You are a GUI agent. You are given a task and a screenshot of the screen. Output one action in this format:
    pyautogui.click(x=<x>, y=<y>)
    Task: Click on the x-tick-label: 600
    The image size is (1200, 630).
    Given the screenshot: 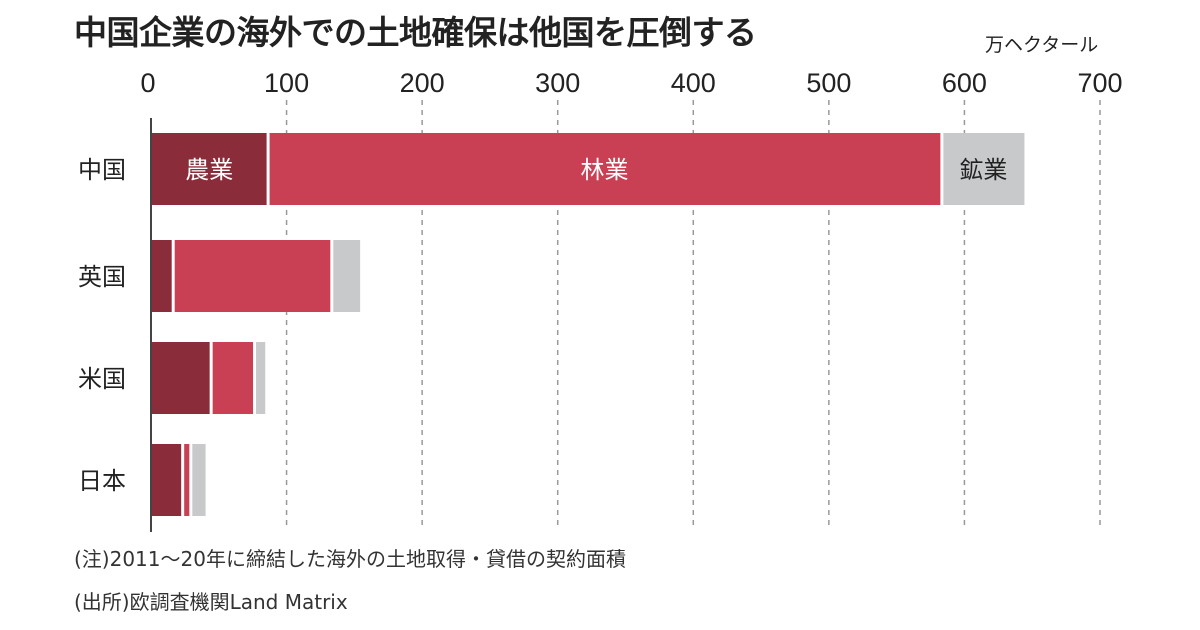 What is the action you would take?
    pyautogui.click(x=964, y=83)
    